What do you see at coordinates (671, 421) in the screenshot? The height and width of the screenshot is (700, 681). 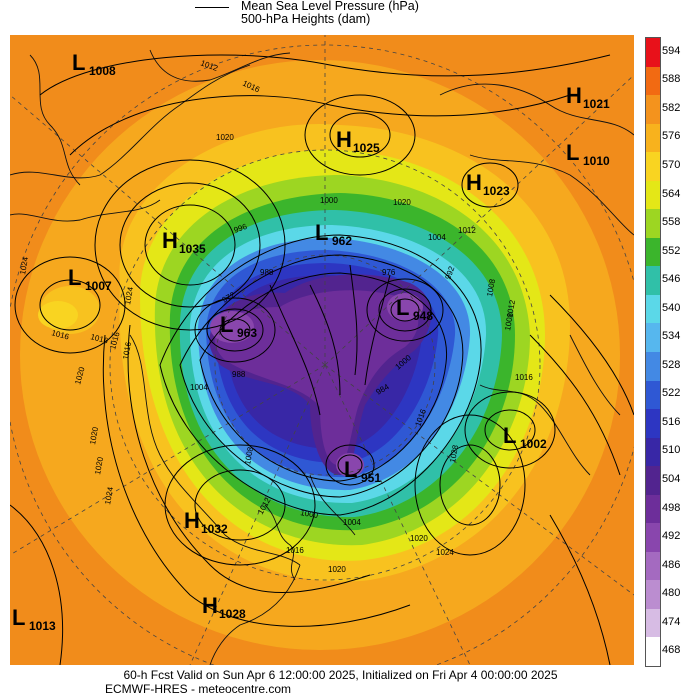 I see `colorbar-tick-label: 516` at bounding box center [671, 421].